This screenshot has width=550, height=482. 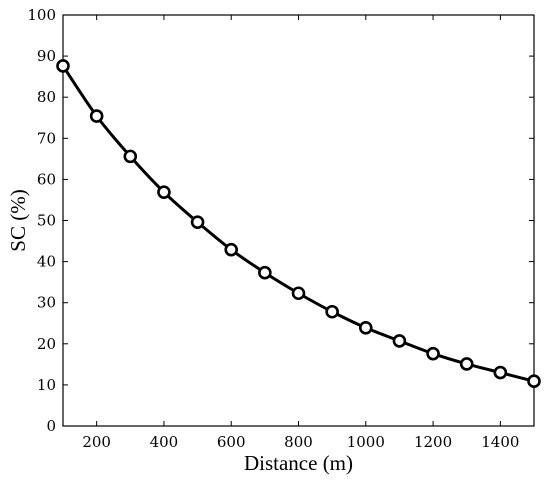 What do you see at coordinates (46, 385) in the screenshot?
I see `y-tick-label: 10` at bounding box center [46, 385].